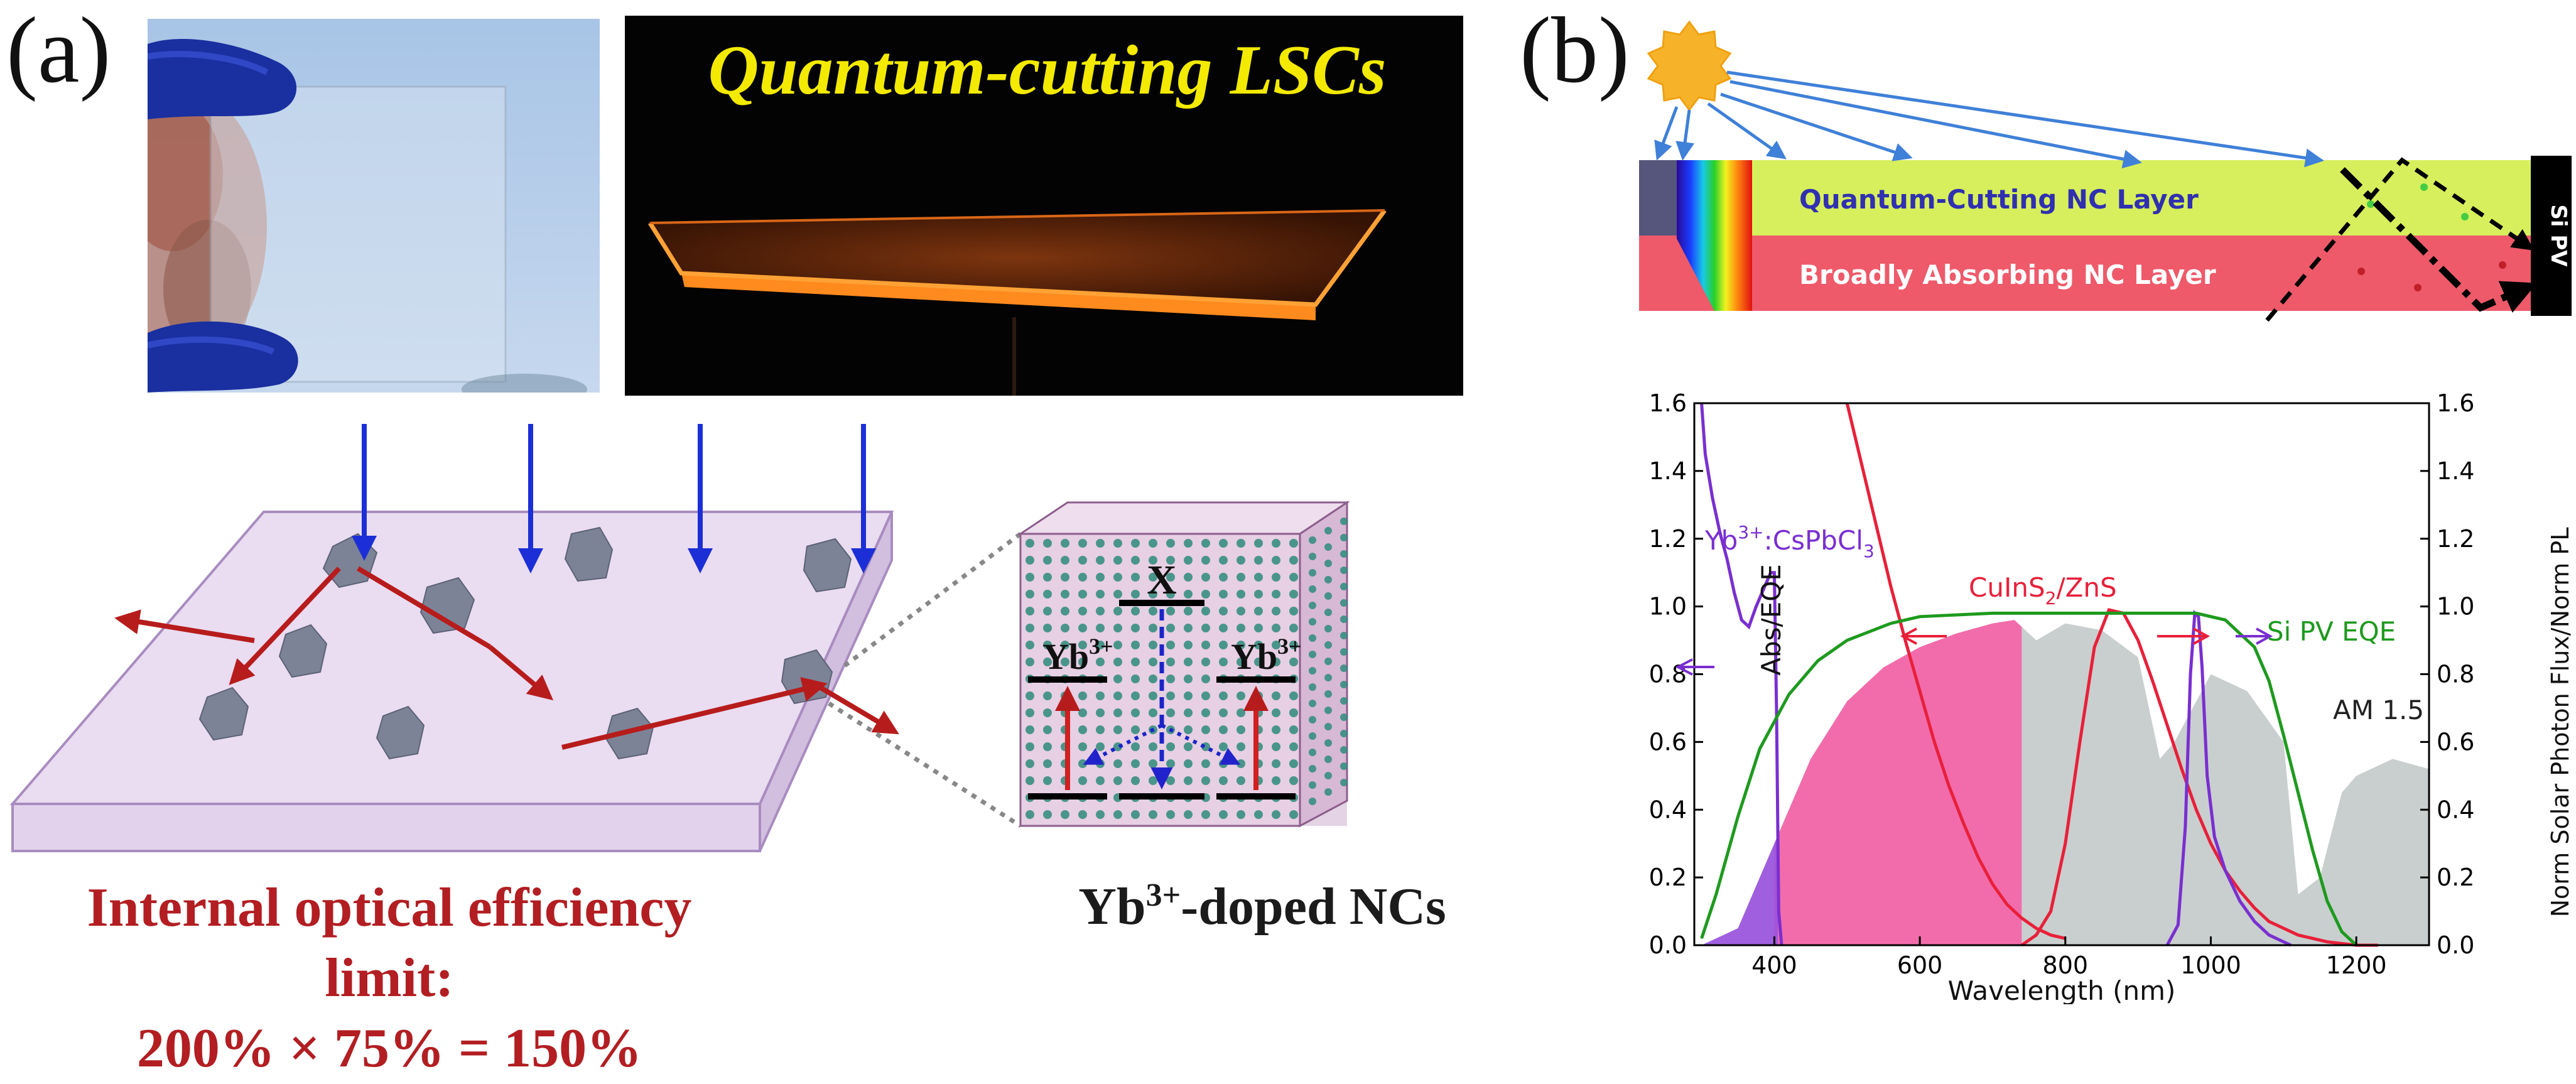 Image resolution: width=2576 pixels, height=1084 pixels. I want to click on layer-top-label: Quantum-Cutting NC Layer, so click(1999, 200).